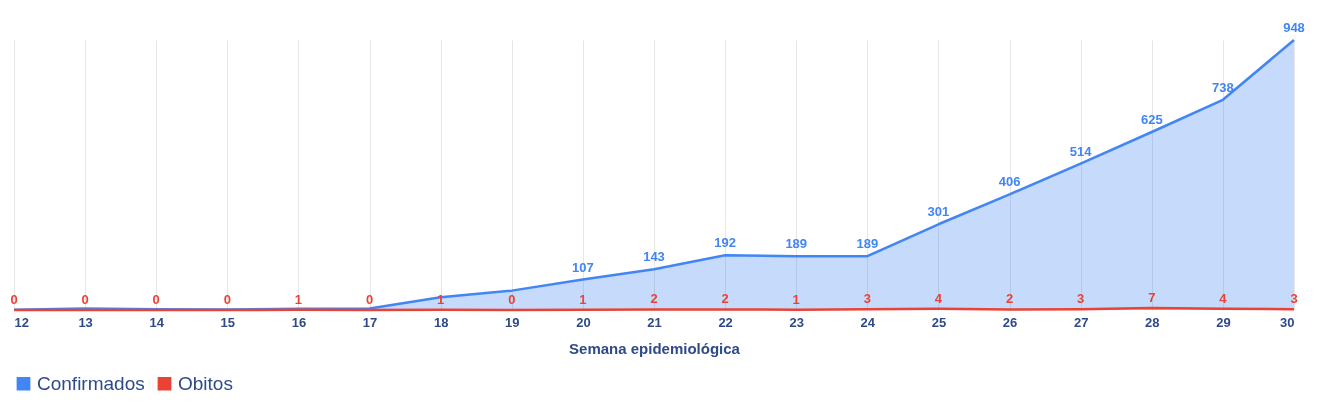 The image size is (1324, 417). I want to click on data-label: 7, so click(1152, 298).